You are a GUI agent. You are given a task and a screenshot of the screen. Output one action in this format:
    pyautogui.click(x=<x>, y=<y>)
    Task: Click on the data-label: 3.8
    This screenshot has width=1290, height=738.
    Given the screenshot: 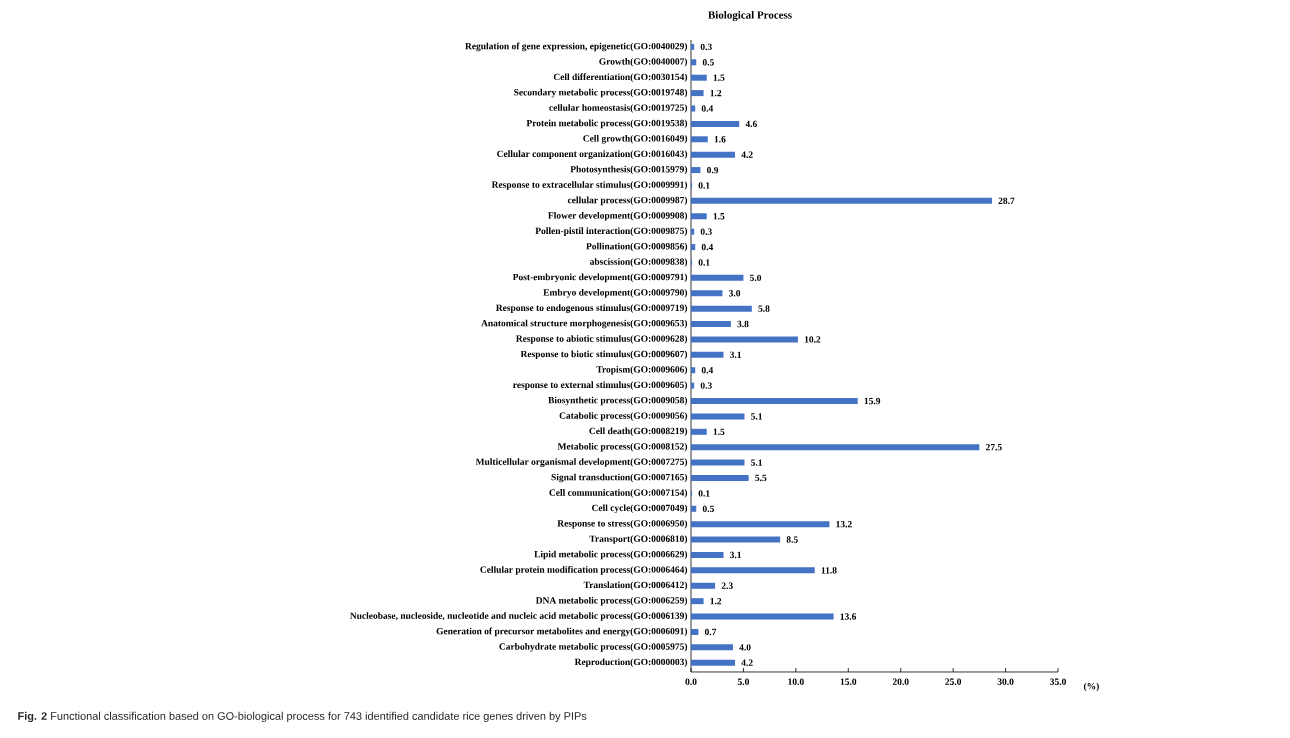 What is the action you would take?
    pyautogui.click(x=743, y=324)
    